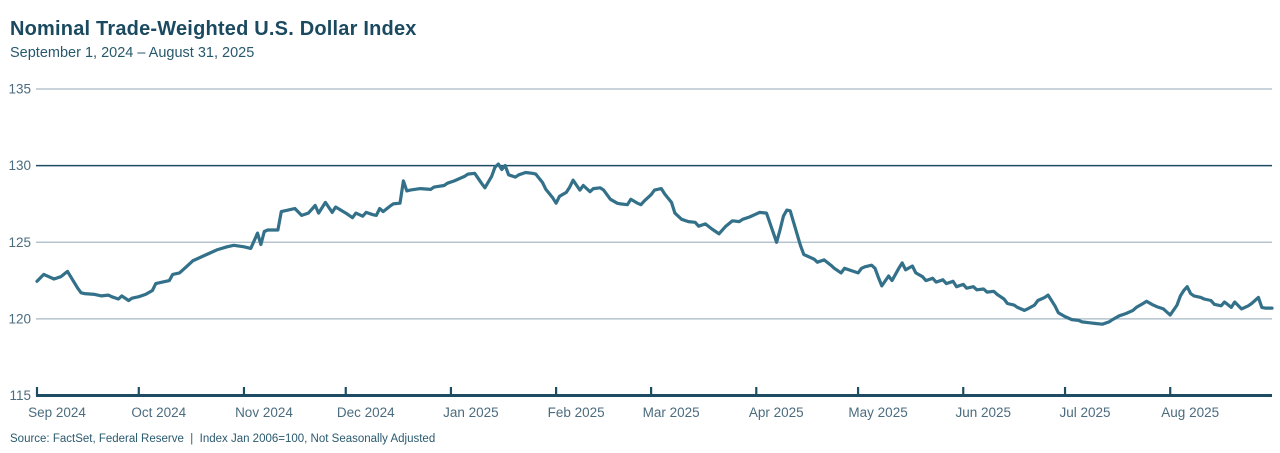 Image resolution: width=1280 pixels, height=453 pixels. Describe the element at coordinates (264, 412) in the screenshot. I see `x-tick-label: Nov 2024` at that location.